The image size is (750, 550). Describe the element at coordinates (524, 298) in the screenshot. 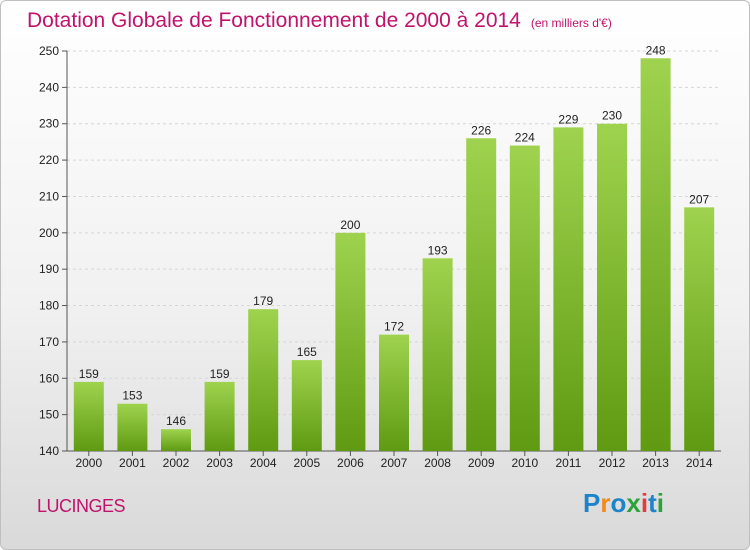

I see `bar-2010` at that location.